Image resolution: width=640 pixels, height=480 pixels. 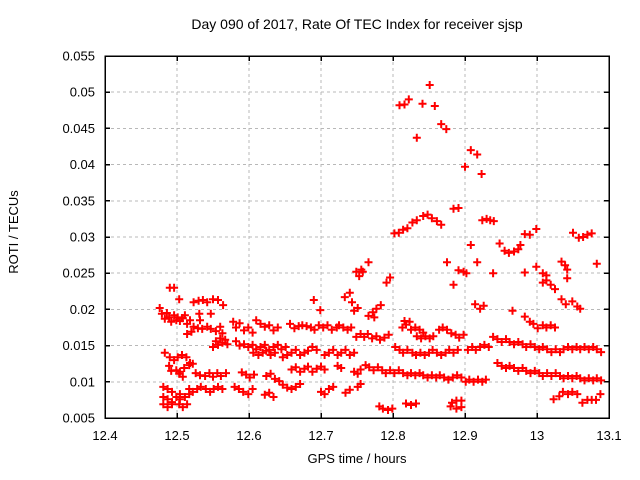 What do you see at coordinates (320, 435) in the screenshot?
I see `x-tick-label: 12.7` at bounding box center [320, 435].